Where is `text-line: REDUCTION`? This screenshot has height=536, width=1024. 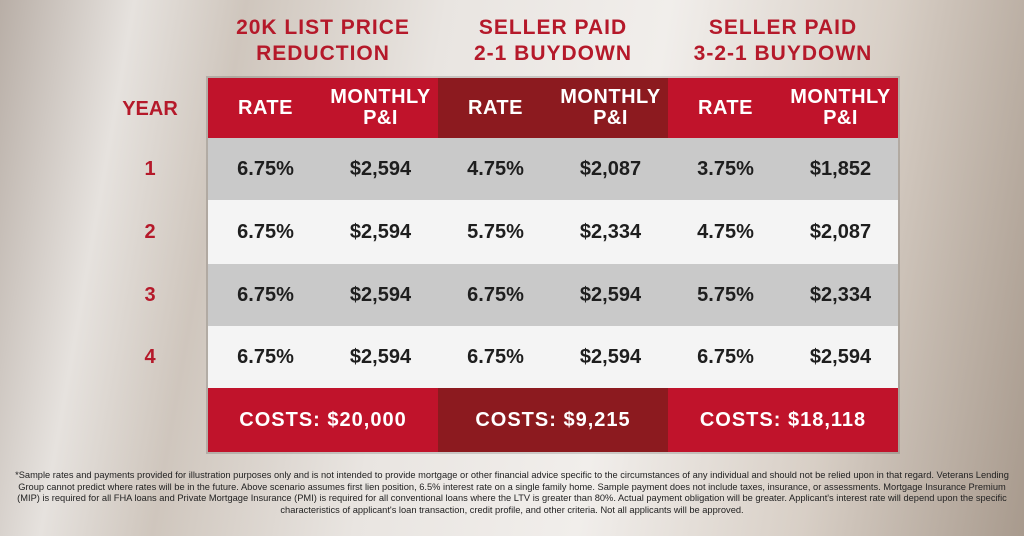
text-line: REDUCTION is located at coordinates (323, 53).